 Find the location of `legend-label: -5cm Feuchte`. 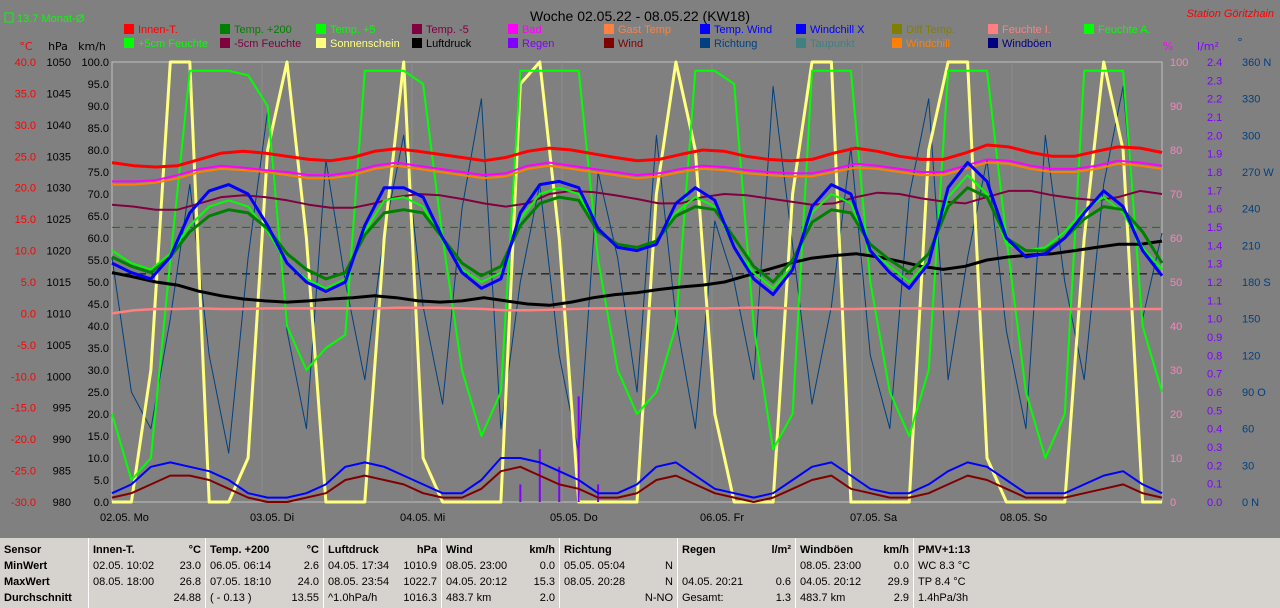

legend-label: -5cm Feuchte is located at coordinates (267, 44).